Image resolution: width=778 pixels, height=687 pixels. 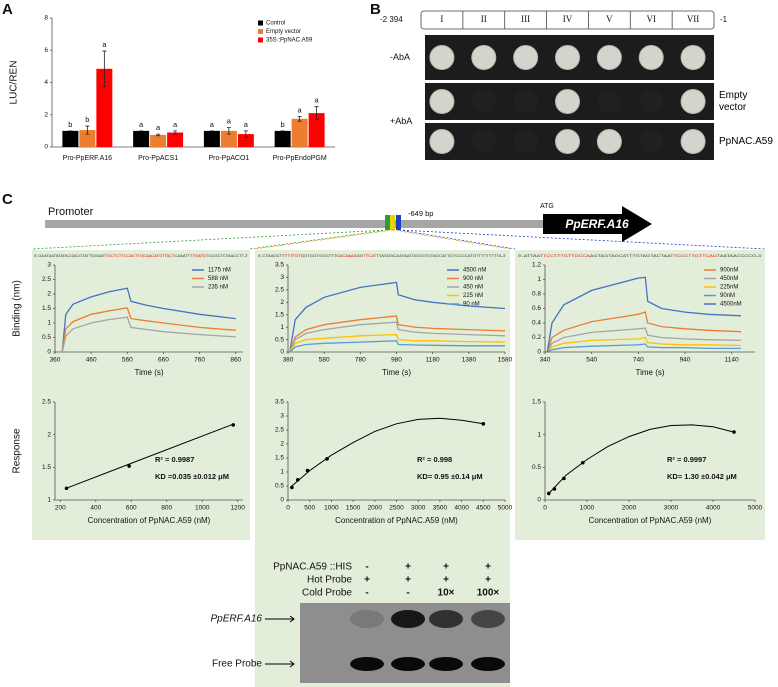 I want to click on start-codon: ATG, so click(x=547, y=206).